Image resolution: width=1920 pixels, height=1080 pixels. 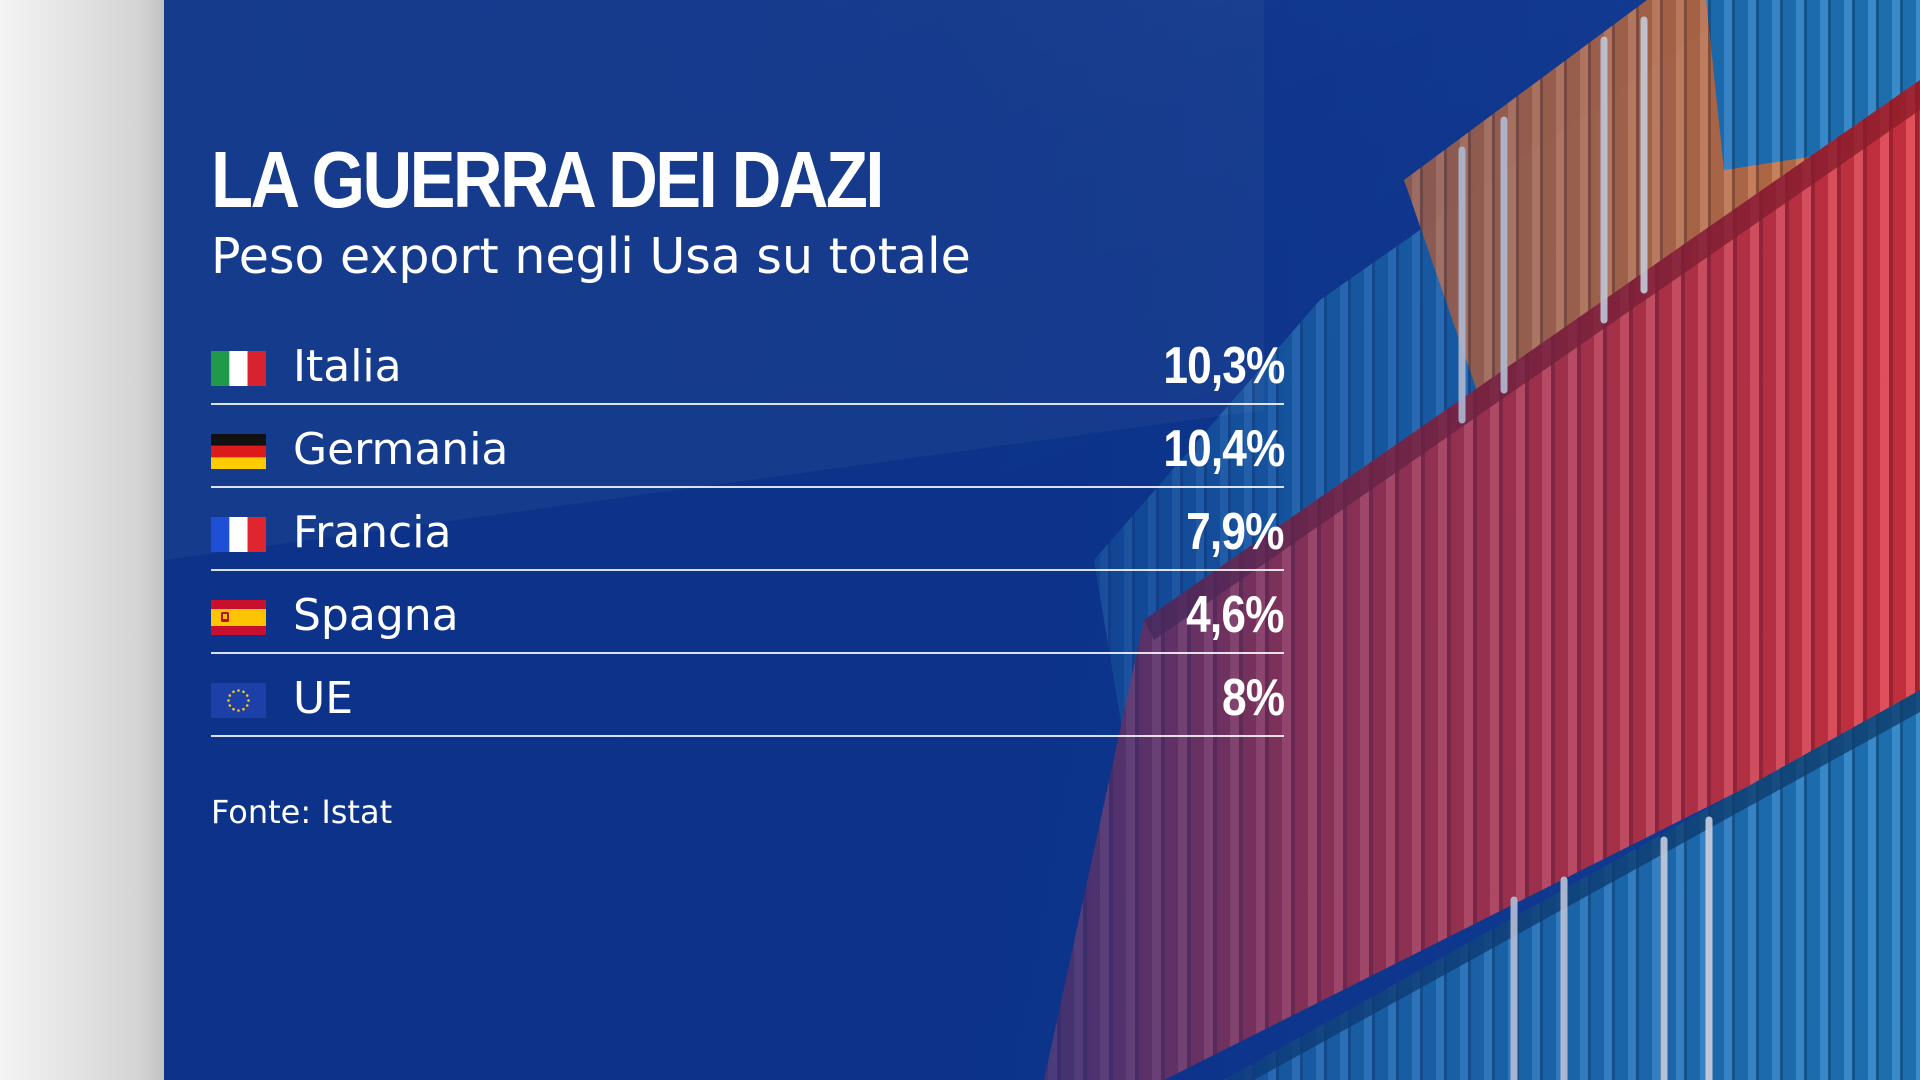 What do you see at coordinates (238, 534) in the screenshot?
I see `france-flag-icon` at bounding box center [238, 534].